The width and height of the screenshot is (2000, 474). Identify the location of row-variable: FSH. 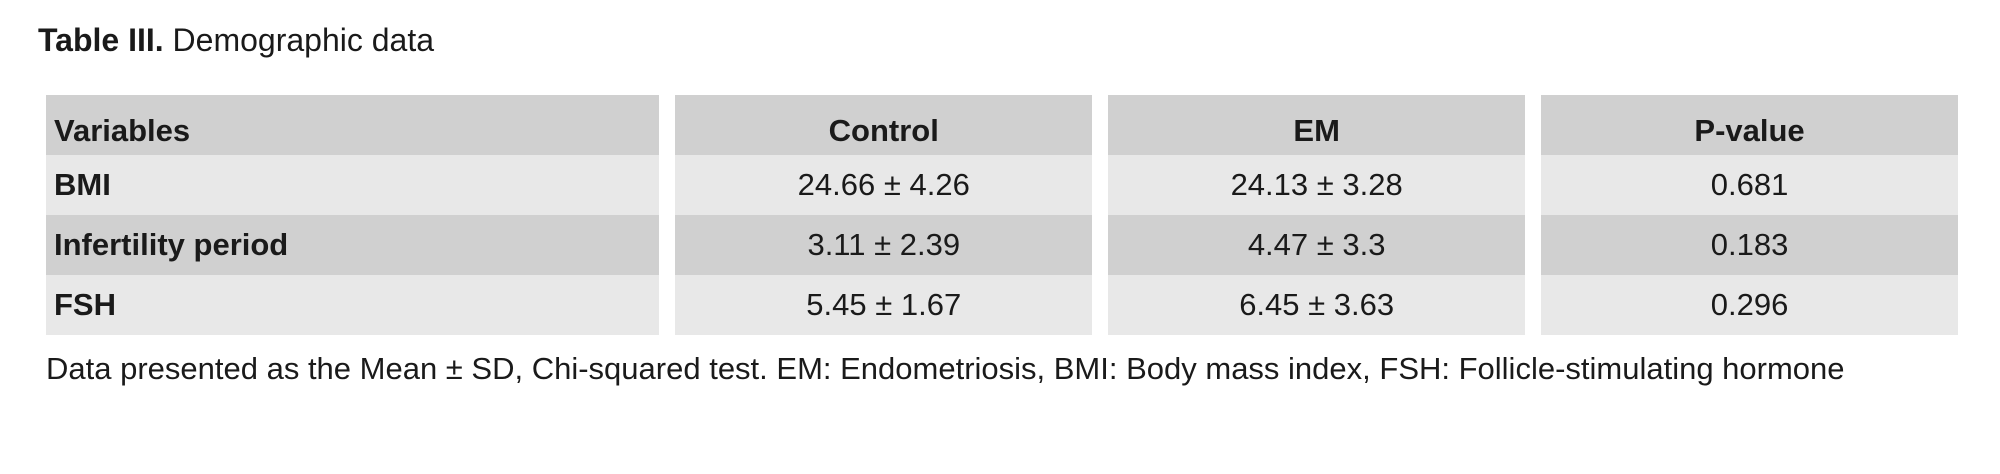
(353, 305).